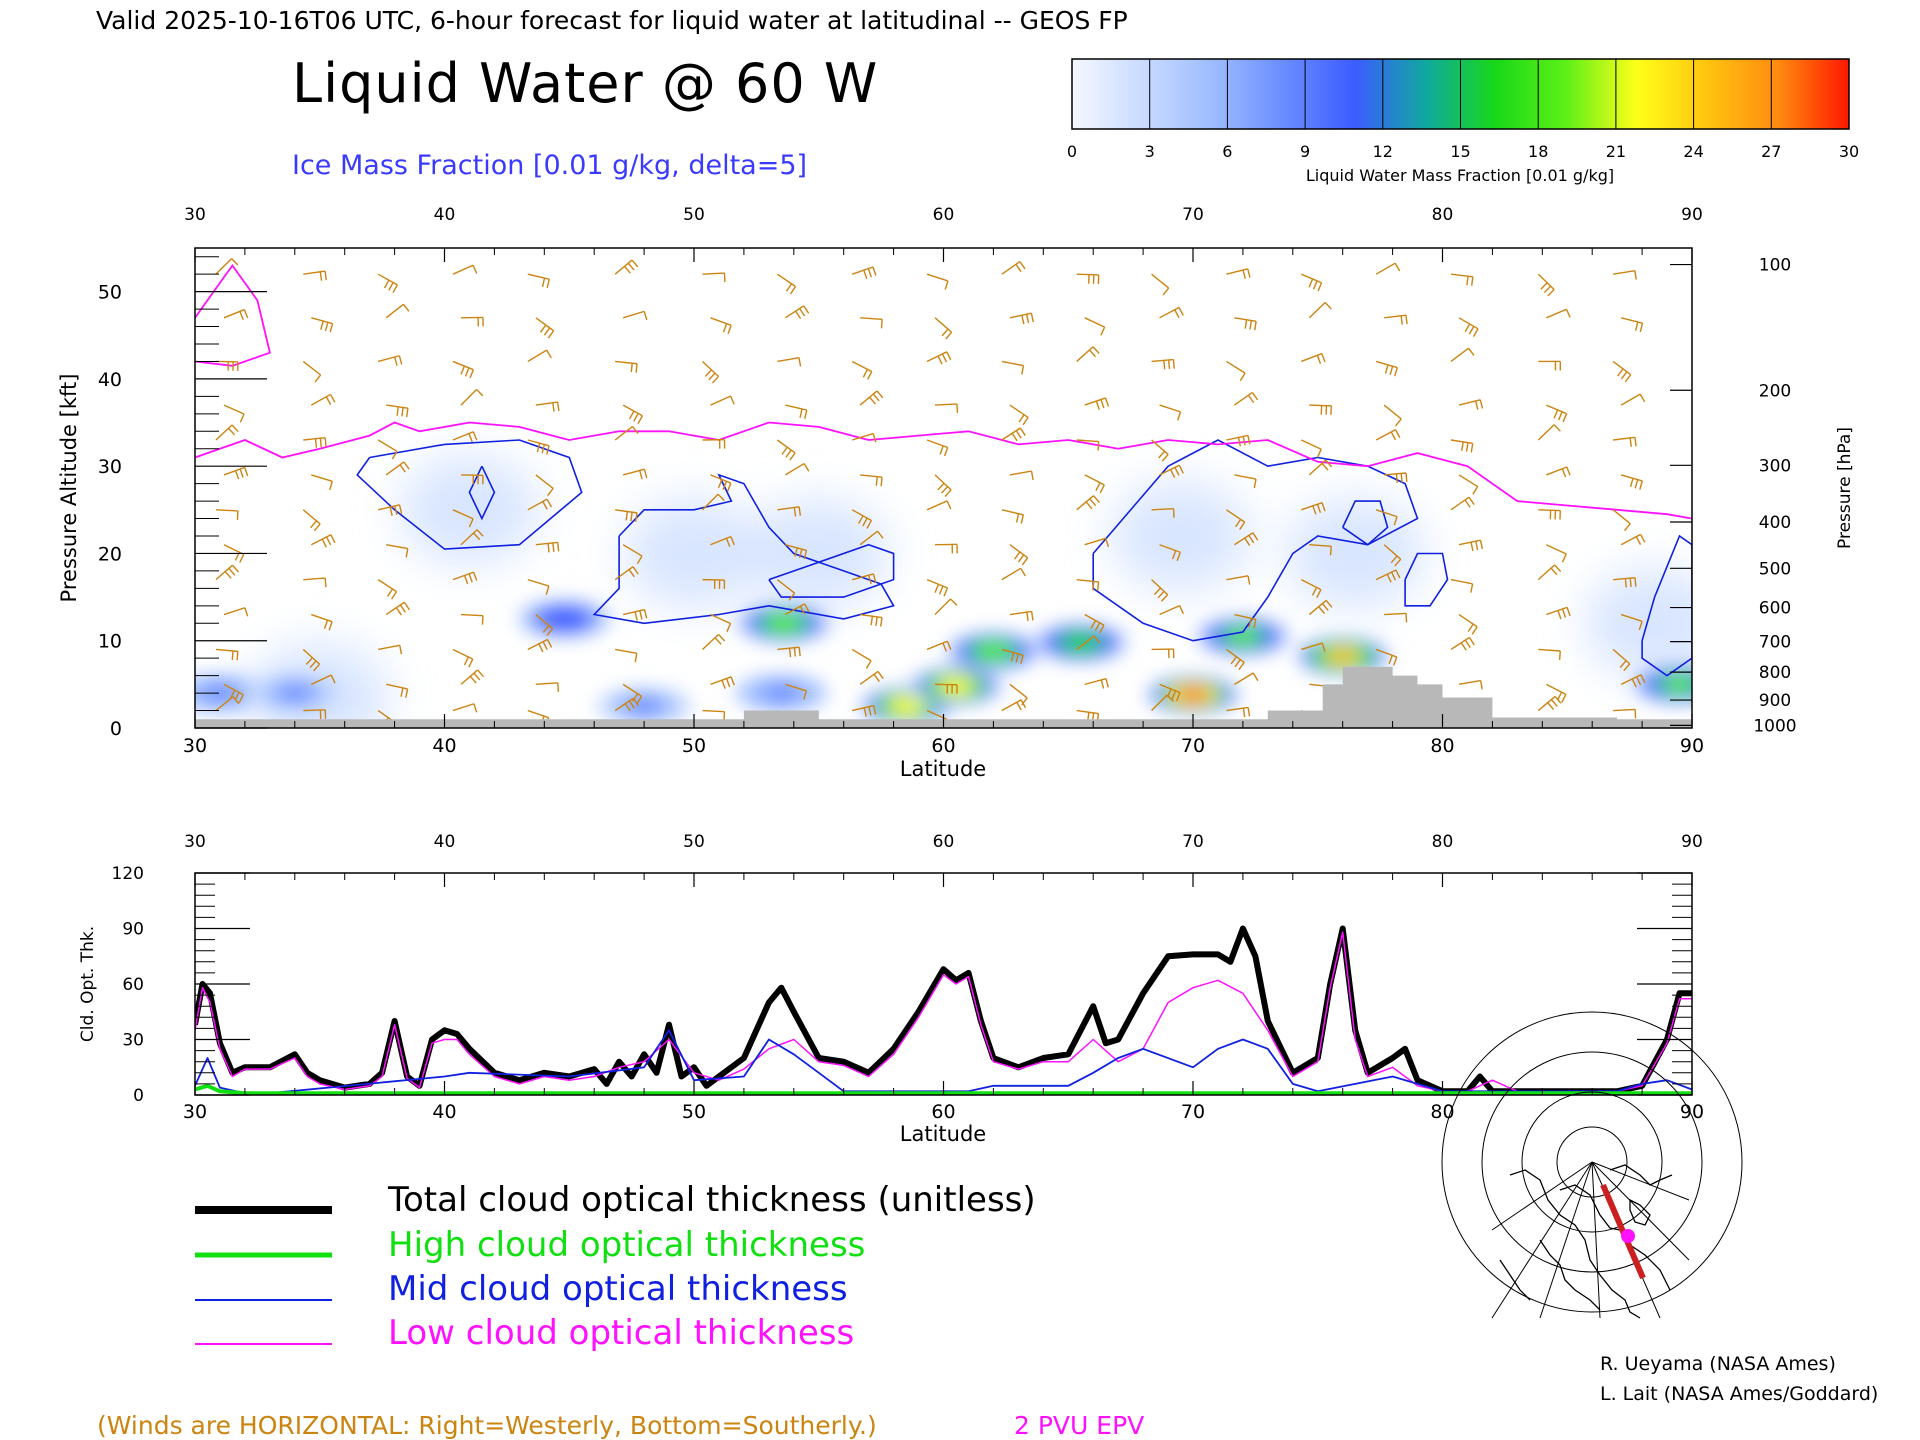  I want to click on locator-midpoint-marker, so click(1628, 1236).